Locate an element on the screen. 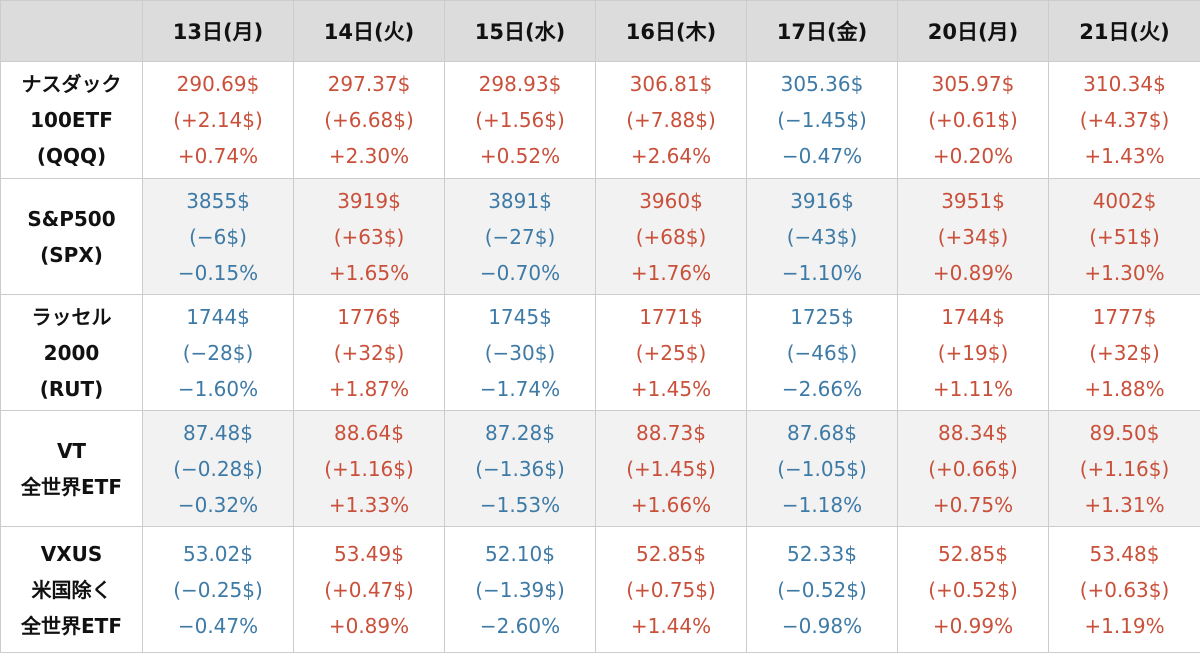  percent-change: +0.99% is located at coordinates (973, 626).